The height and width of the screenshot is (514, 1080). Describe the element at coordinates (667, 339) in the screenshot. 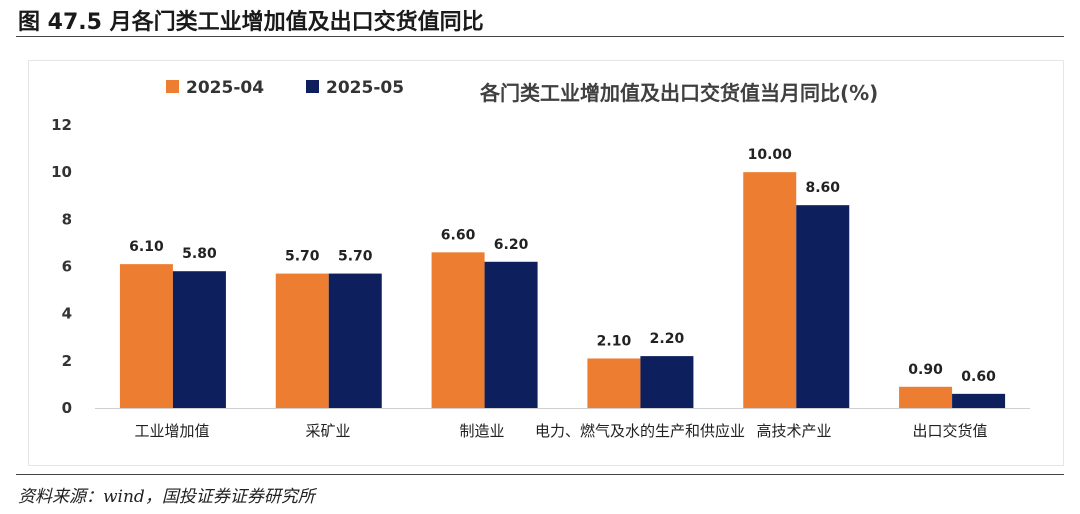

I see `data-label: 2.20` at that location.